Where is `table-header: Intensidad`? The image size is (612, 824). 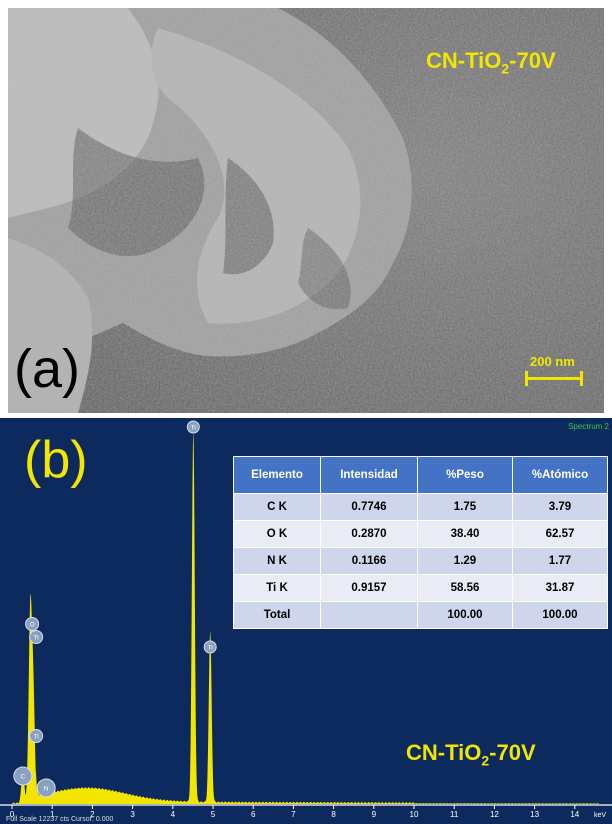
table-header: Intensidad is located at coordinates (369, 475).